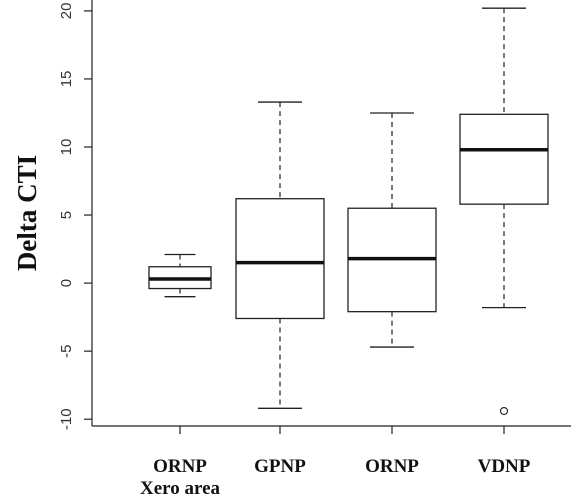 The height and width of the screenshot is (504, 571). I want to click on y-tick-label: -5, so click(66, 350).